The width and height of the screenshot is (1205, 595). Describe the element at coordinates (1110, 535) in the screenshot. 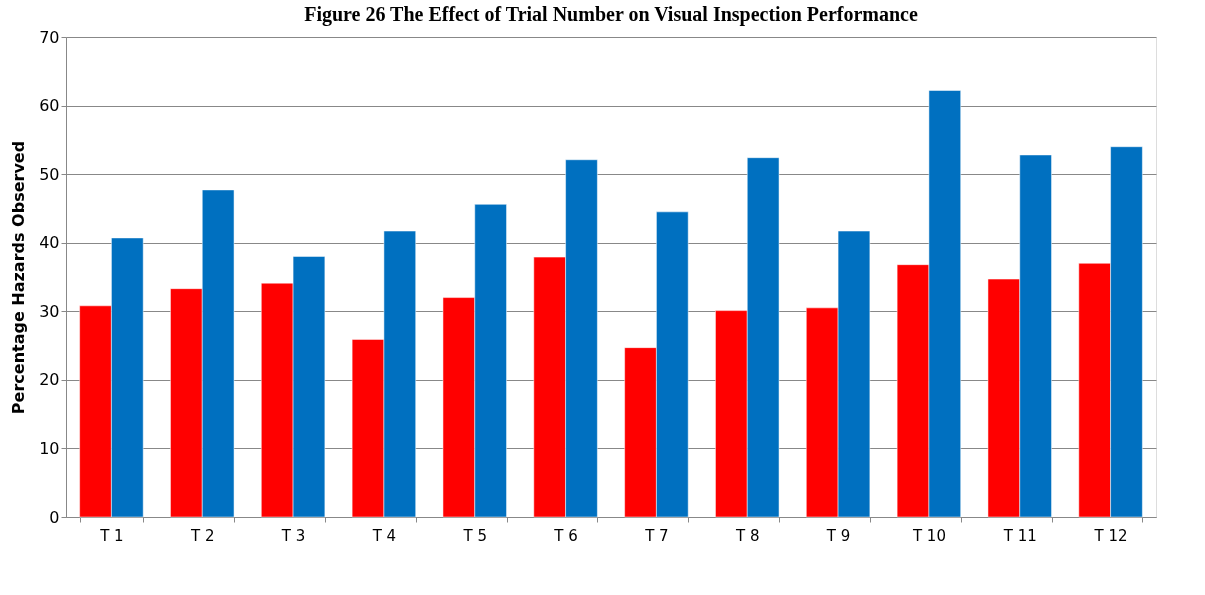

I see `x-tick-label: T 12` at that location.